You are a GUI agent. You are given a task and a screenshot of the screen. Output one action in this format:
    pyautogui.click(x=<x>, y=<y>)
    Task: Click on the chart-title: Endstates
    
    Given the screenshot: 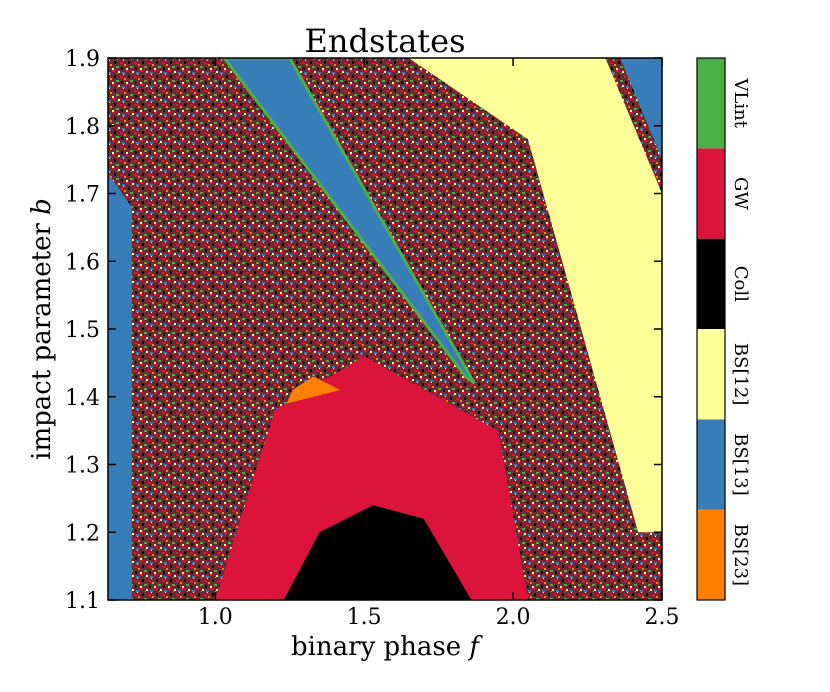 What is the action you would take?
    pyautogui.click(x=384, y=41)
    